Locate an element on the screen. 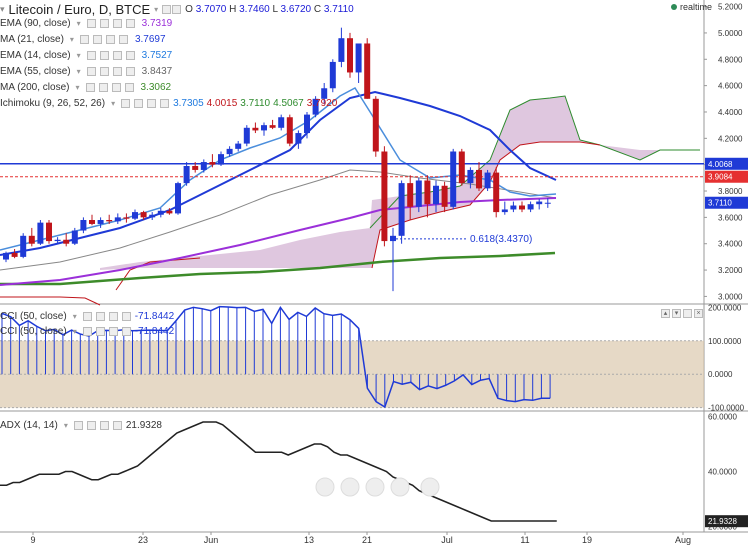 The width and height of the screenshot is (748, 546). ma200-line is located at coordinates (278, 268).